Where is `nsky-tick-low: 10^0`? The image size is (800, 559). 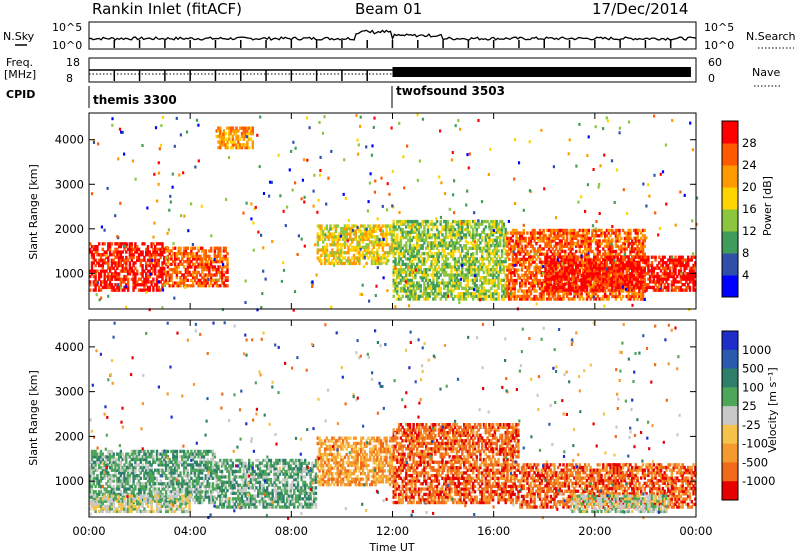 nsky-tick-low: 10^0 is located at coordinates (67, 45).